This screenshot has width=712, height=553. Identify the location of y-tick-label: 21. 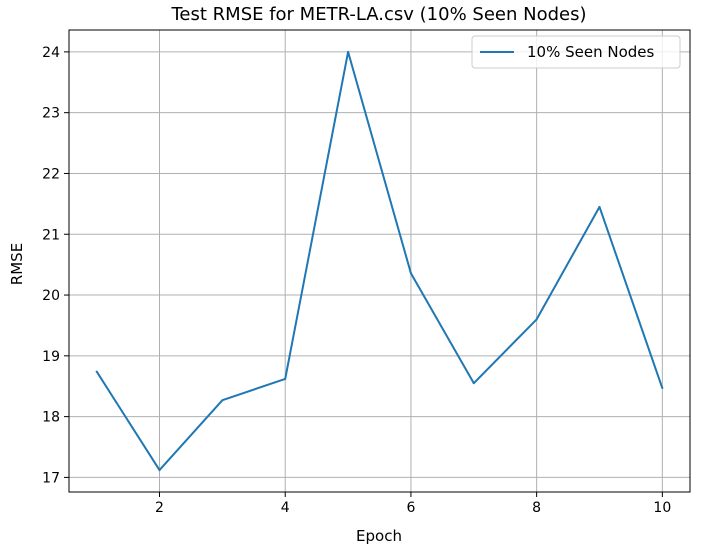
(51, 235).